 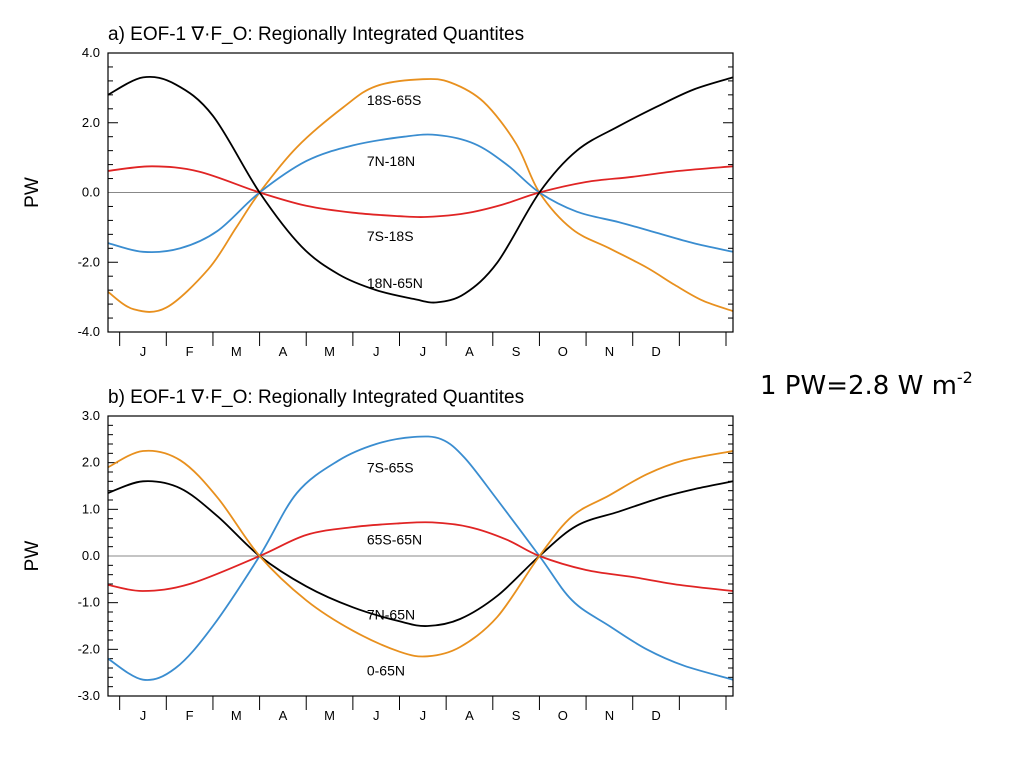 What do you see at coordinates (390, 236) in the screenshot?
I see `curve-label: 7S-18S` at bounding box center [390, 236].